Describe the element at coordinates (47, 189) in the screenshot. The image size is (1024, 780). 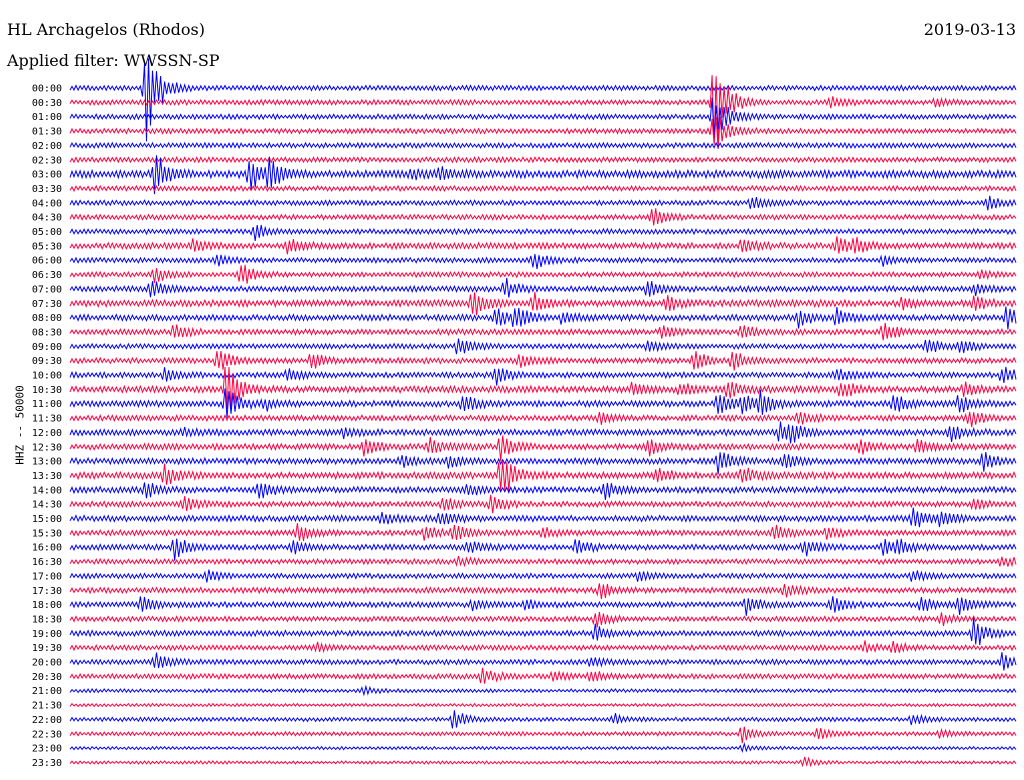
I see `time-tick-label: 03:30` at that location.